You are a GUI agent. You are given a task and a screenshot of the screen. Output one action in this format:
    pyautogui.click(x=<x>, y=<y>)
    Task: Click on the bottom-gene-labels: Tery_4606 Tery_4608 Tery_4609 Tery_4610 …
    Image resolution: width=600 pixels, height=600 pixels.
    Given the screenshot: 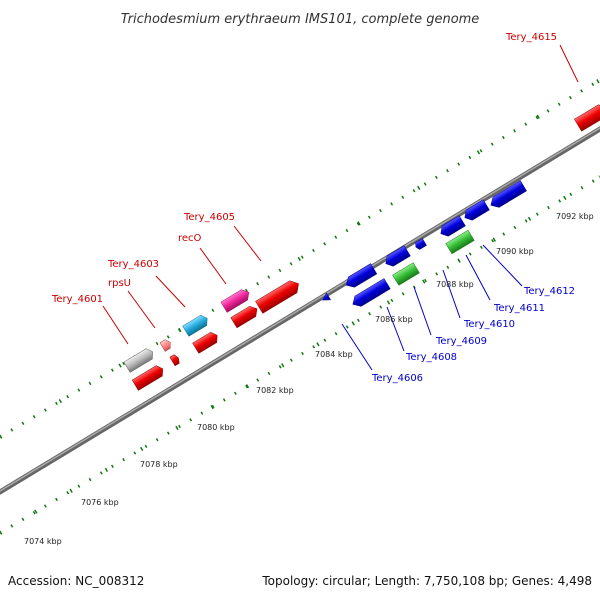 What is the action you would take?
    pyautogui.click(x=473, y=335)
    